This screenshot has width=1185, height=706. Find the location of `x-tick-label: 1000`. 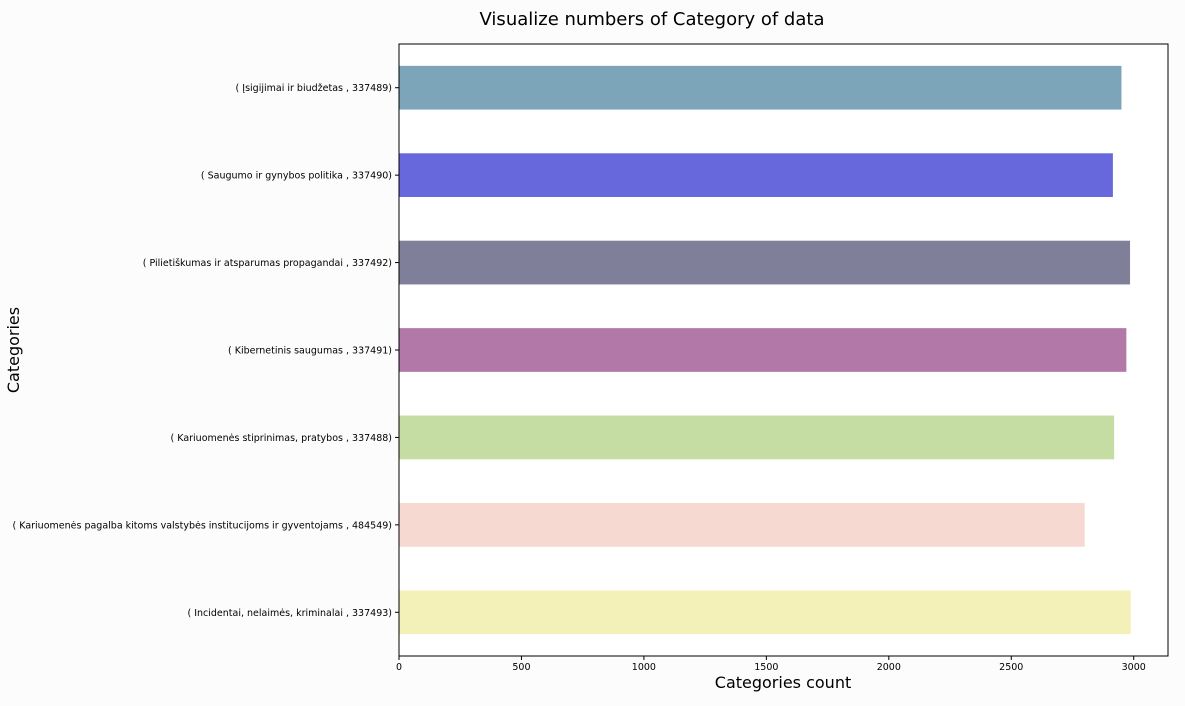

x-tick-label: 1000 is located at coordinates (644, 667).